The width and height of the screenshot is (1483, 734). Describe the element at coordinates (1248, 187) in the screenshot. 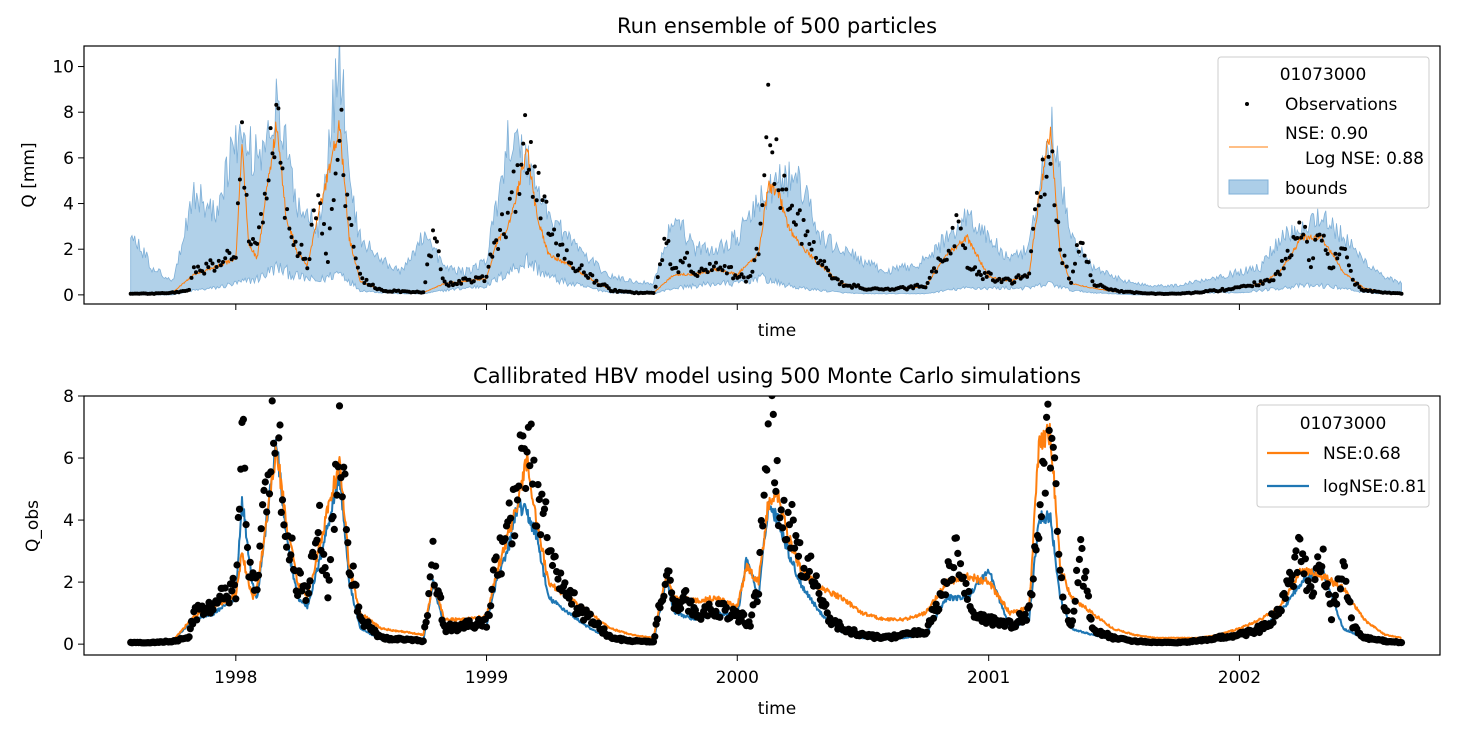

I see `top-legend-bounds-patch` at that location.